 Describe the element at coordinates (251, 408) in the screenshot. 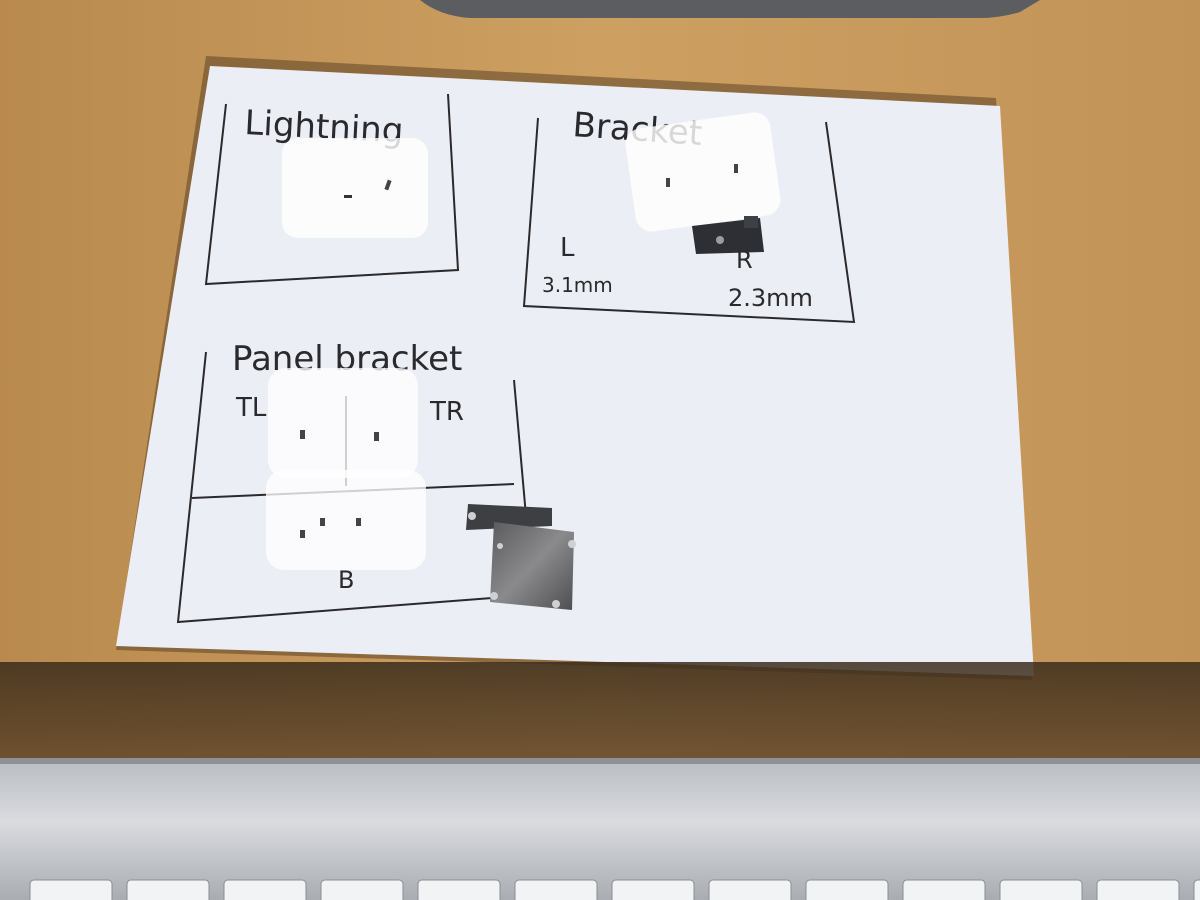

I see `panel-corner-tl: TL` at that location.